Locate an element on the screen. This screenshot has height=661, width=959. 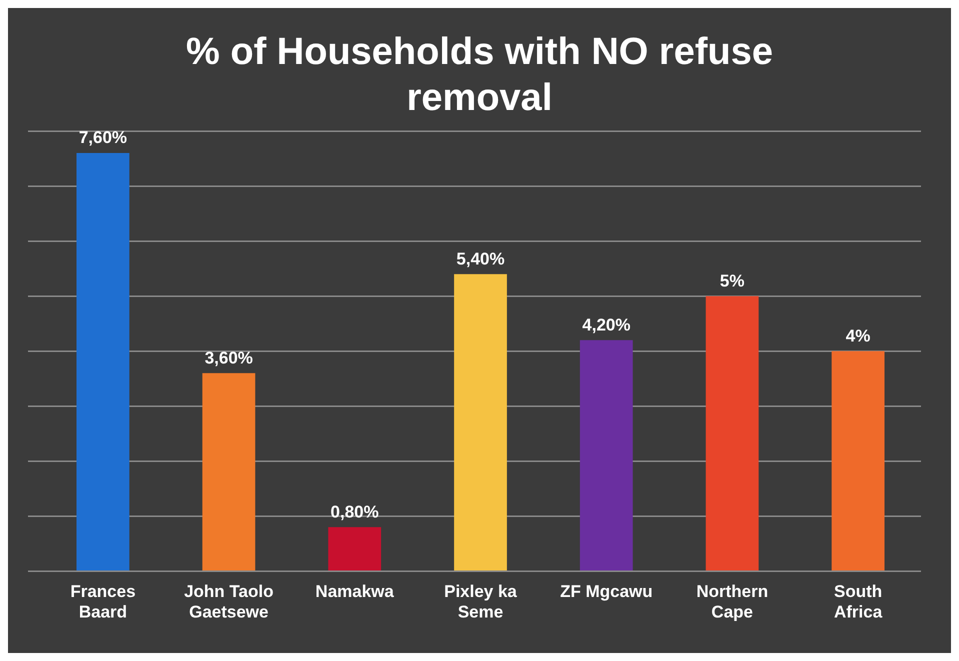
data-label: 5% is located at coordinates (732, 280).